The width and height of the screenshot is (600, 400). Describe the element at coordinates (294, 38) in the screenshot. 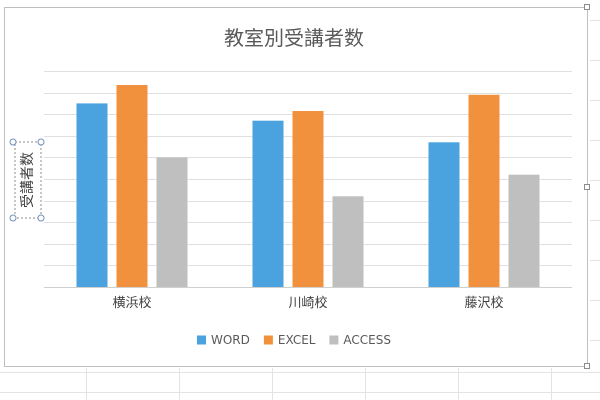

I see `chart-title: 教室別受講者数` at that location.